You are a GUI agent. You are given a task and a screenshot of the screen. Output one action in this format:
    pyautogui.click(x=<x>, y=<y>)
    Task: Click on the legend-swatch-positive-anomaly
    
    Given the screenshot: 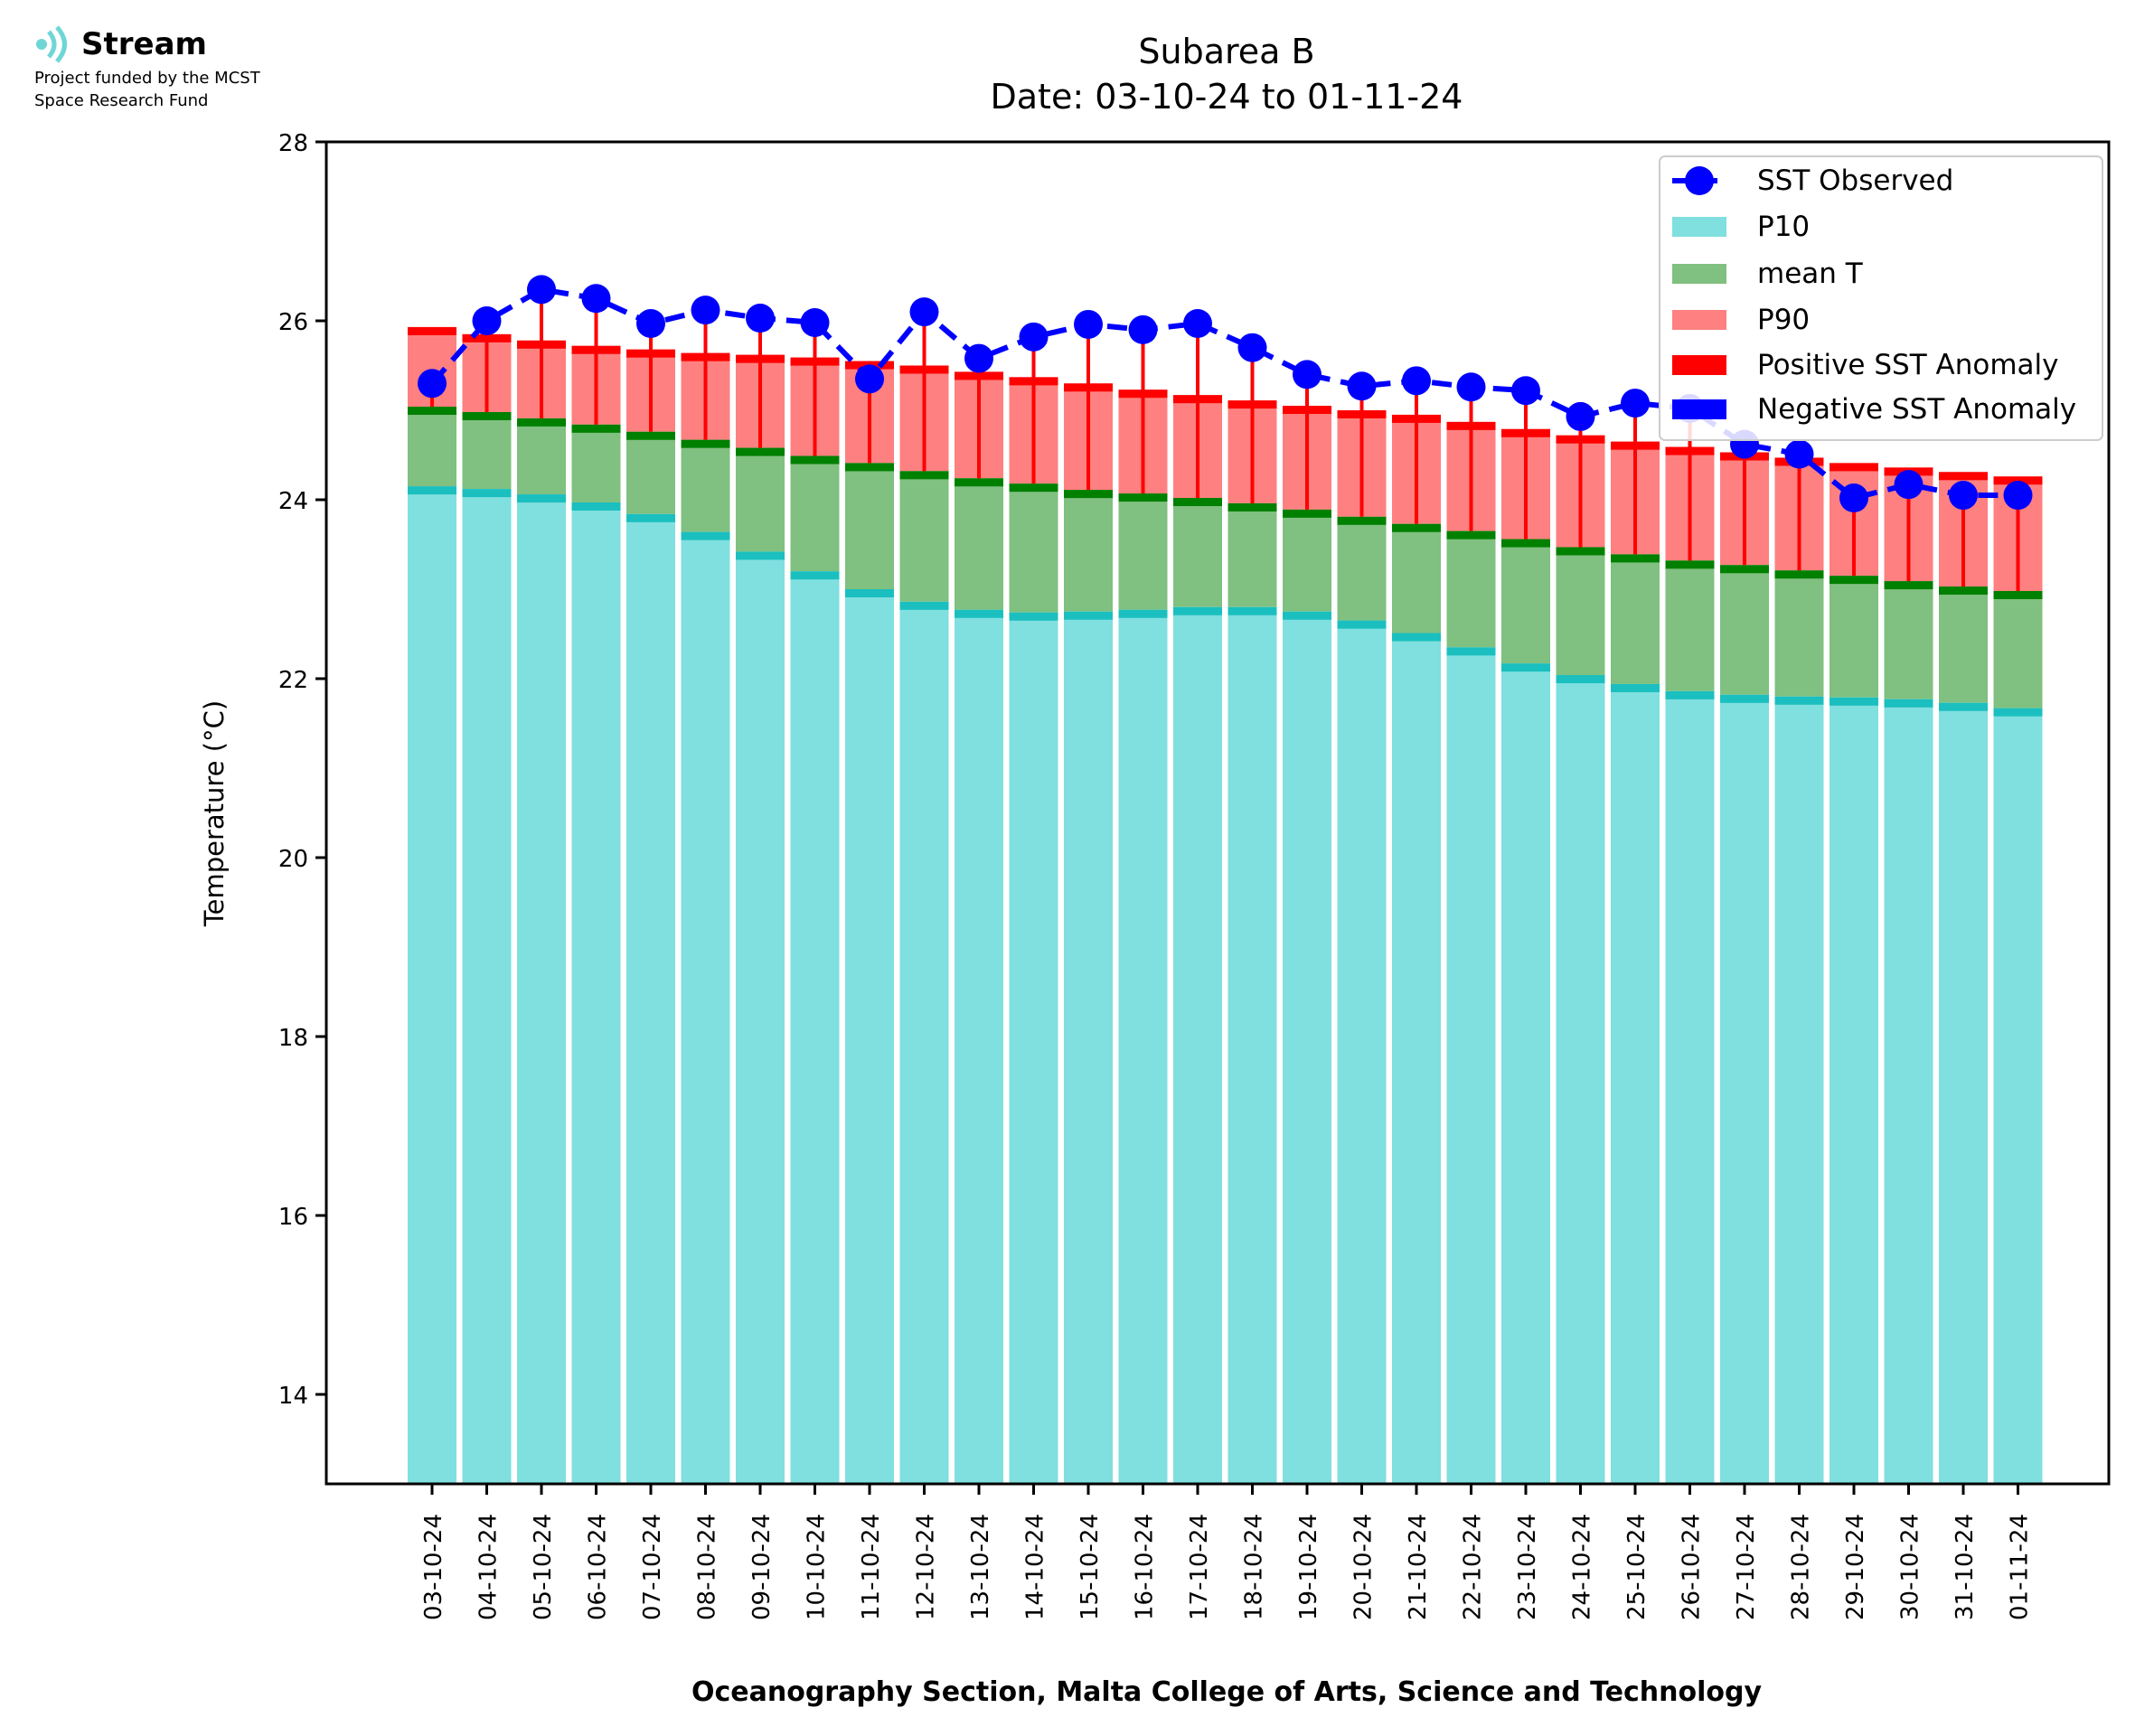 What is the action you would take?
    pyautogui.click(x=1699, y=365)
    